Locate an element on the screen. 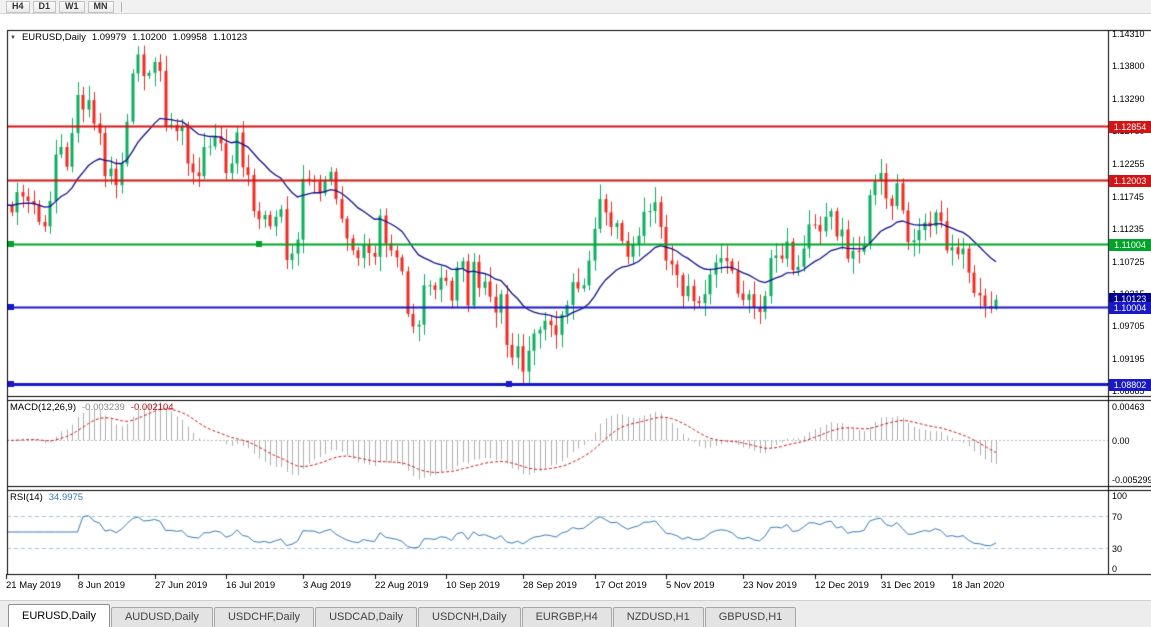  tab-usdchf-daily: USDCHF,Daily is located at coordinates (264, 617).